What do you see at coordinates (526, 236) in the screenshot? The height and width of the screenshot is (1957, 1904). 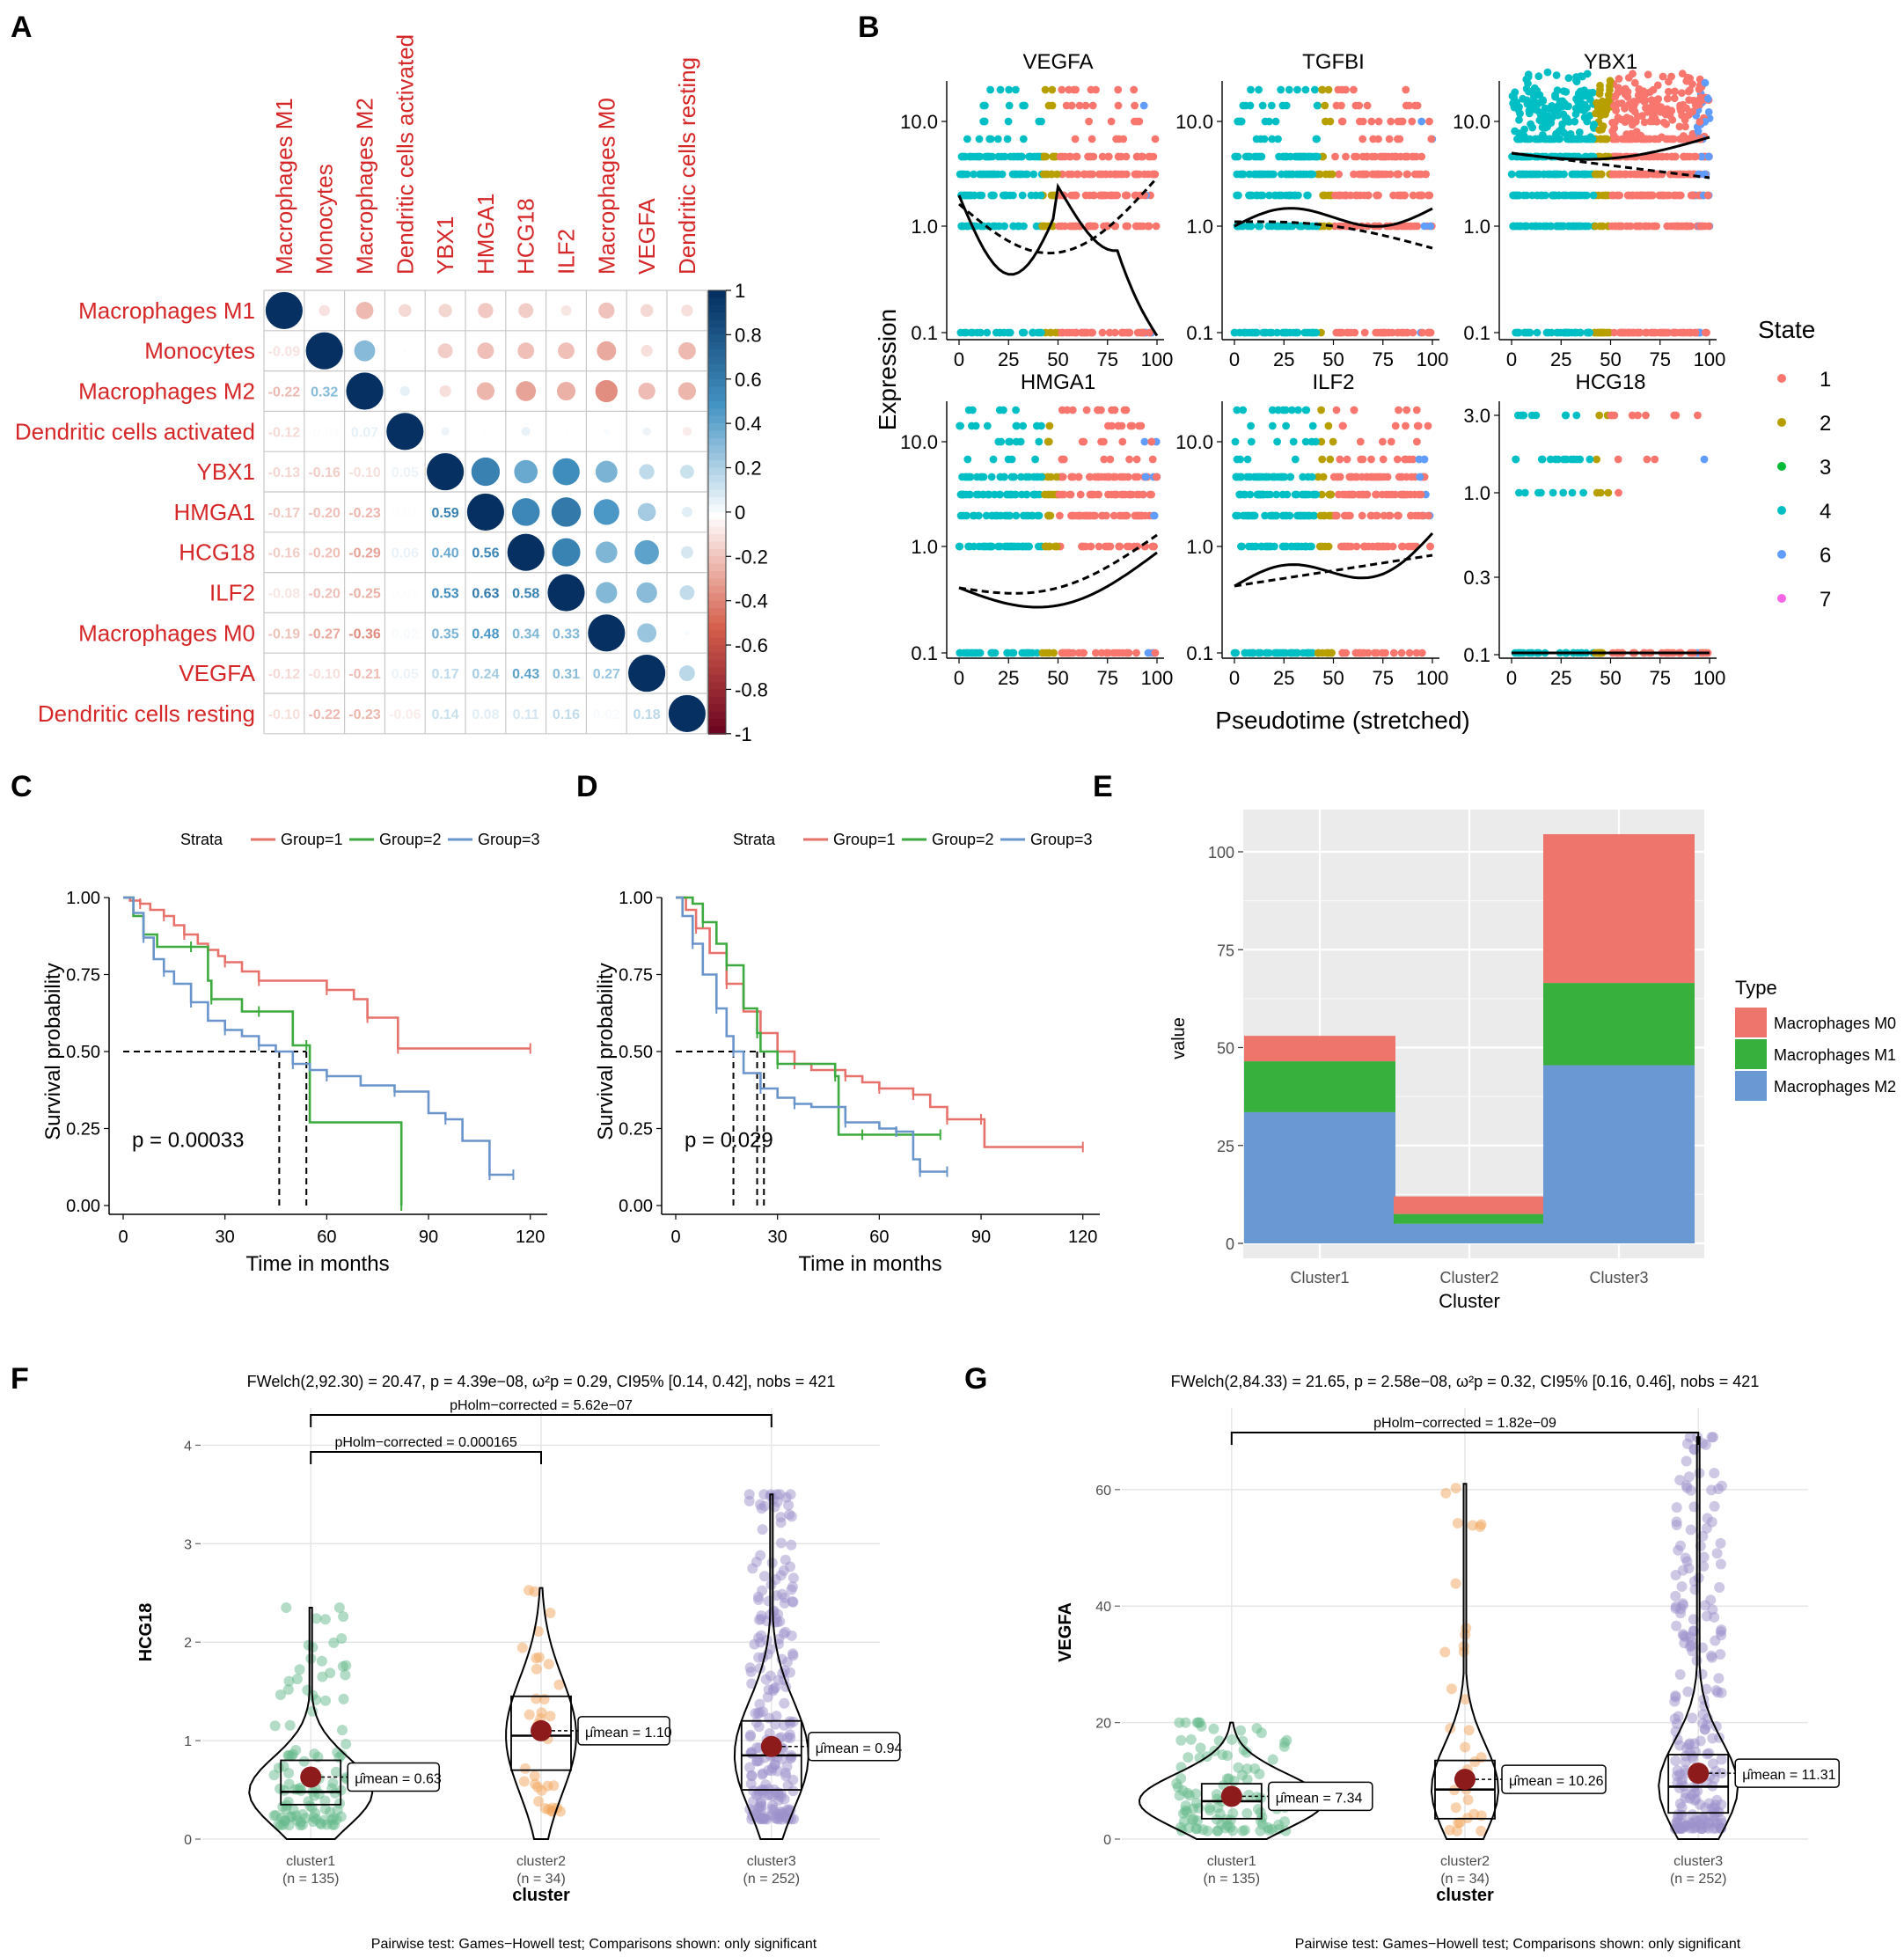 I see `column-label: HCG18` at bounding box center [526, 236].